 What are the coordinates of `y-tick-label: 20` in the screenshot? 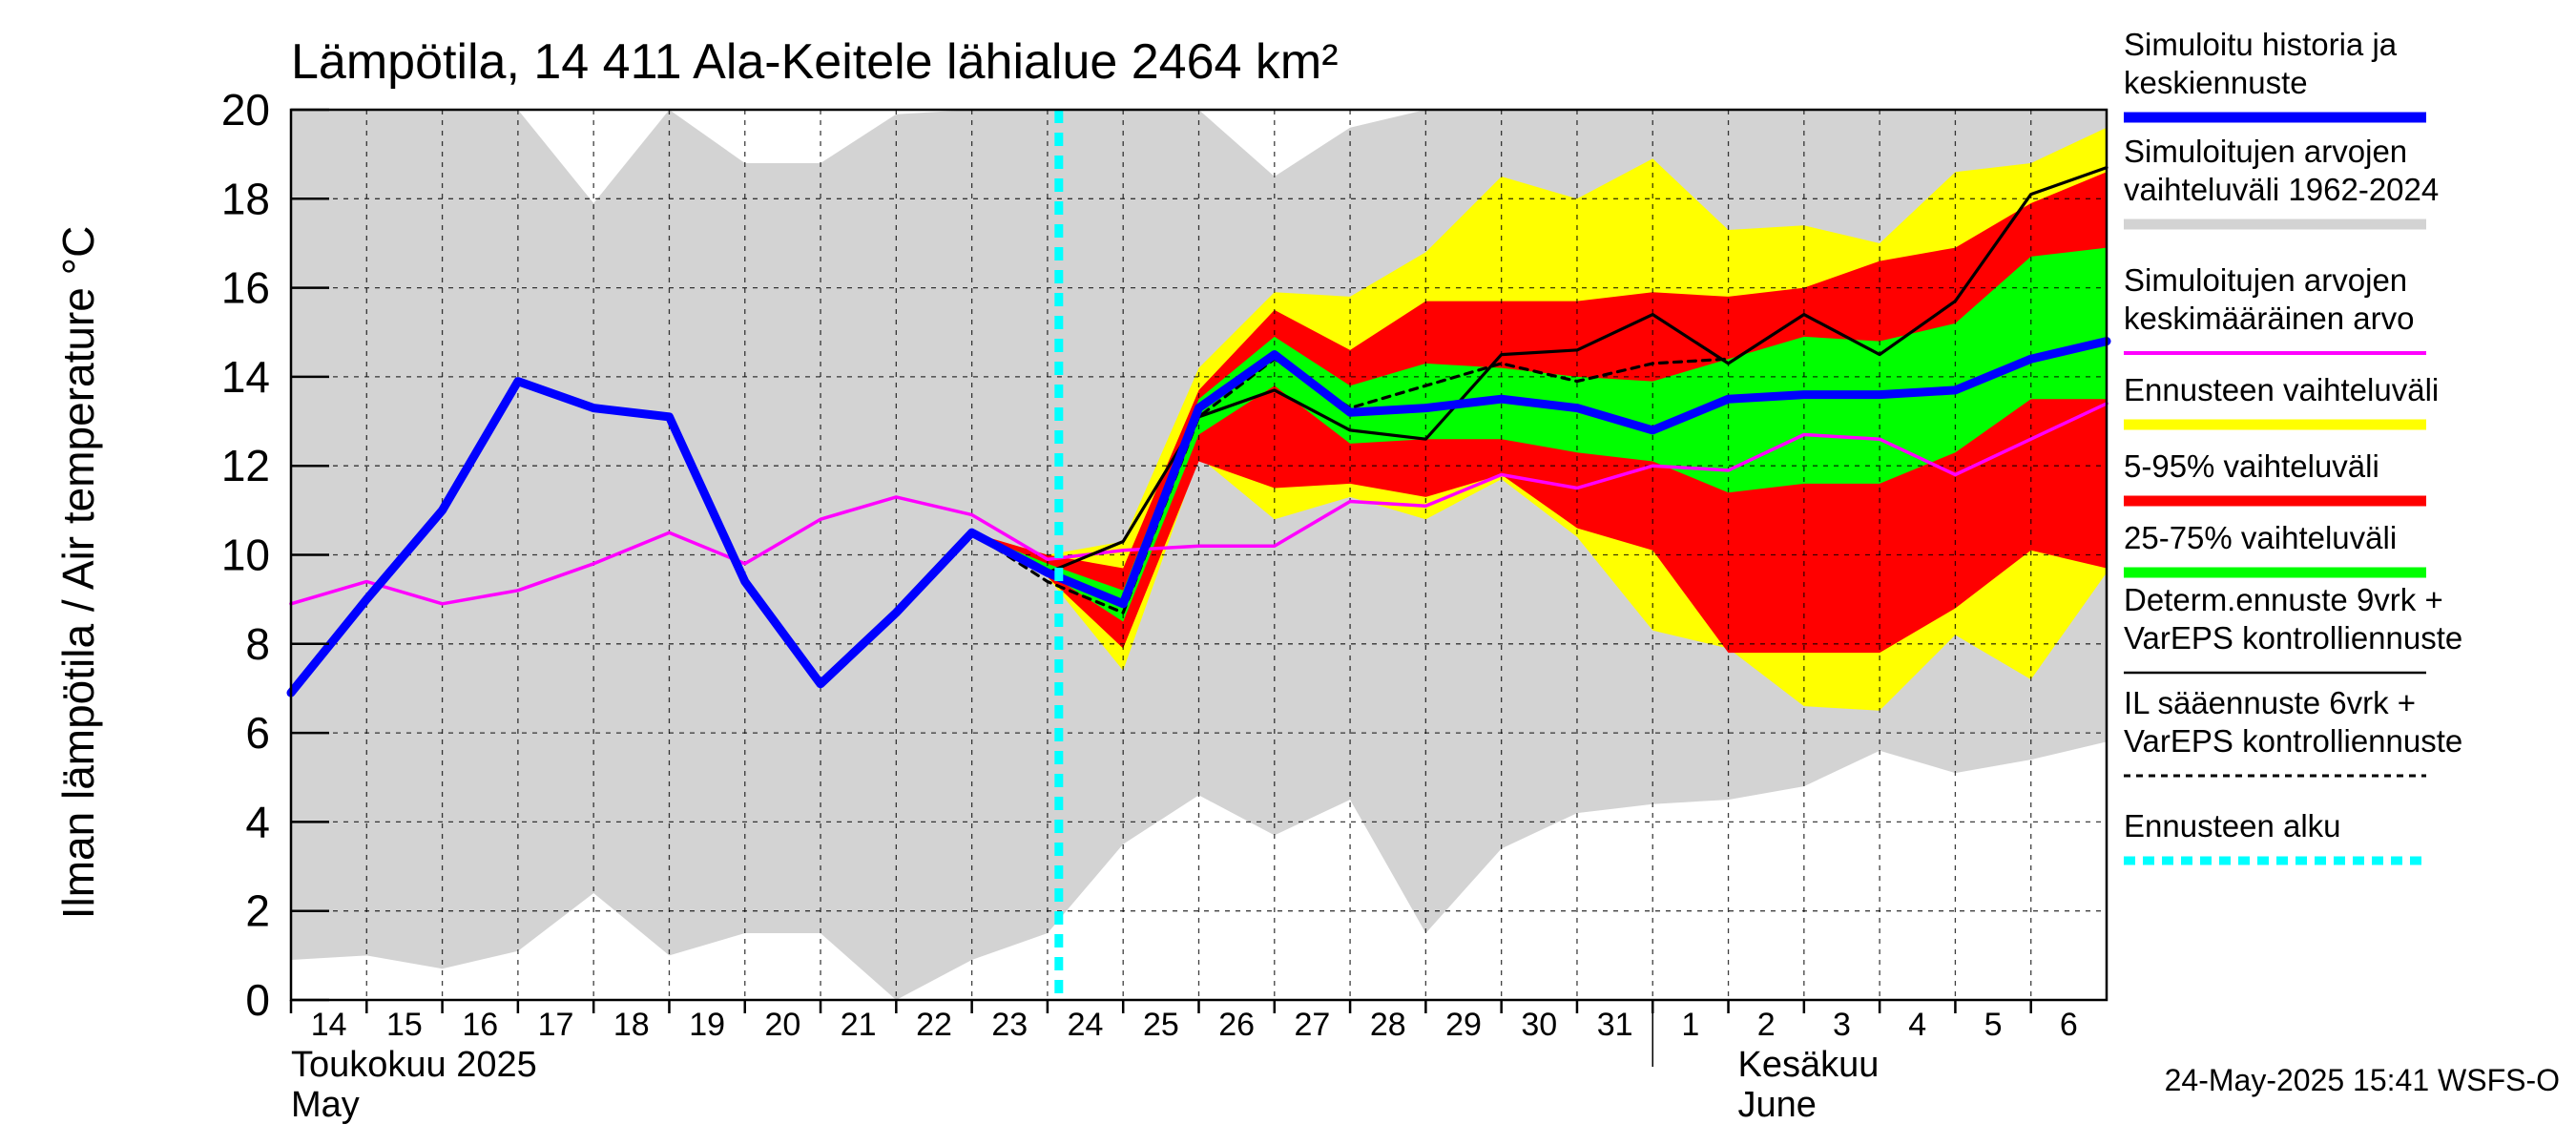 It's located at (245, 110).